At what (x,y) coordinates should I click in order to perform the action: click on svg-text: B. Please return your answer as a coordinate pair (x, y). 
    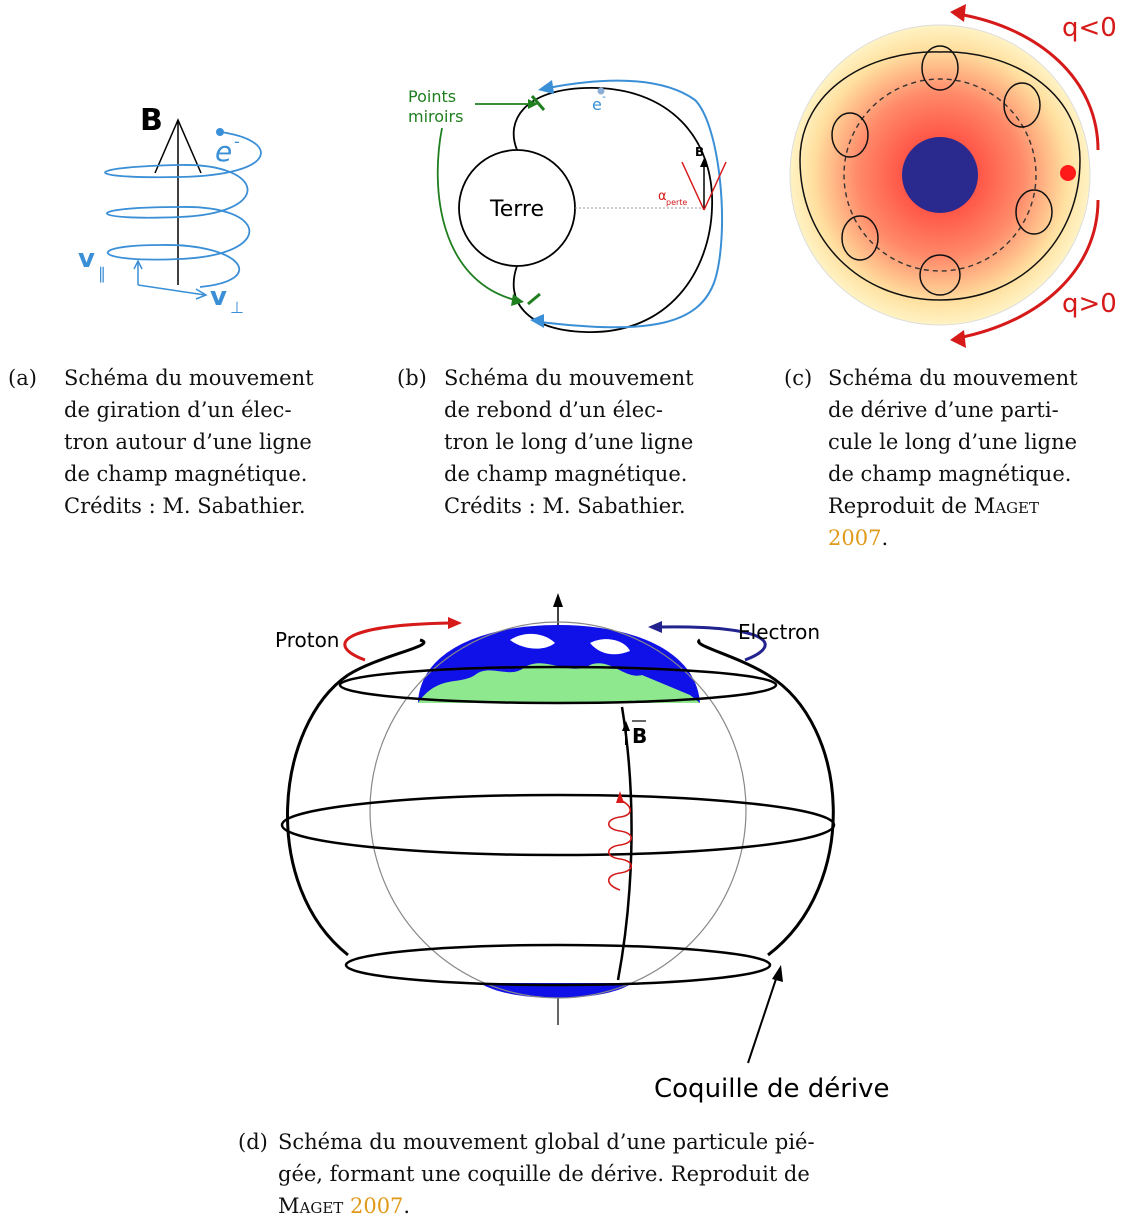
    Looking at the image, I should click on (699, 152).